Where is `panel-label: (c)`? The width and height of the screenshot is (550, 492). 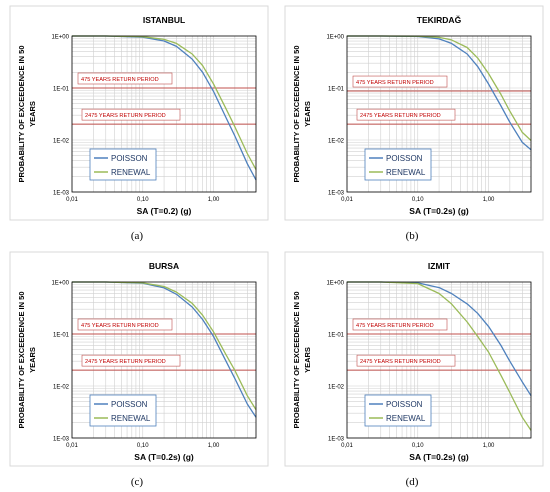 panel-label: (c) is located at coordinates (137, 482).